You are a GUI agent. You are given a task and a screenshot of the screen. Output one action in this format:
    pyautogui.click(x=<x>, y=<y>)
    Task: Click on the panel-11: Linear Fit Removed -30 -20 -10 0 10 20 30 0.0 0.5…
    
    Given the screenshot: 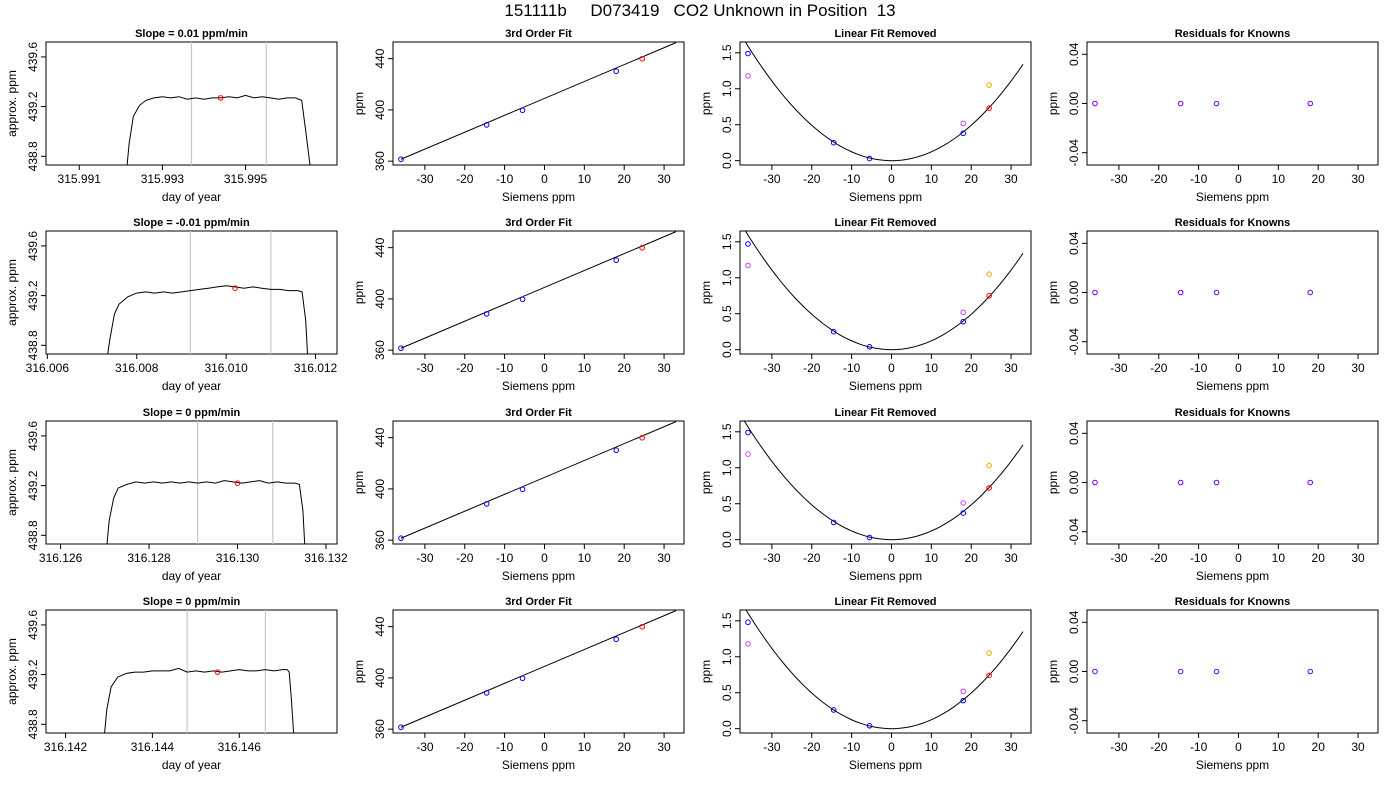 What is the action you would take?
    pyautogui.click(x=865, y=495)
    